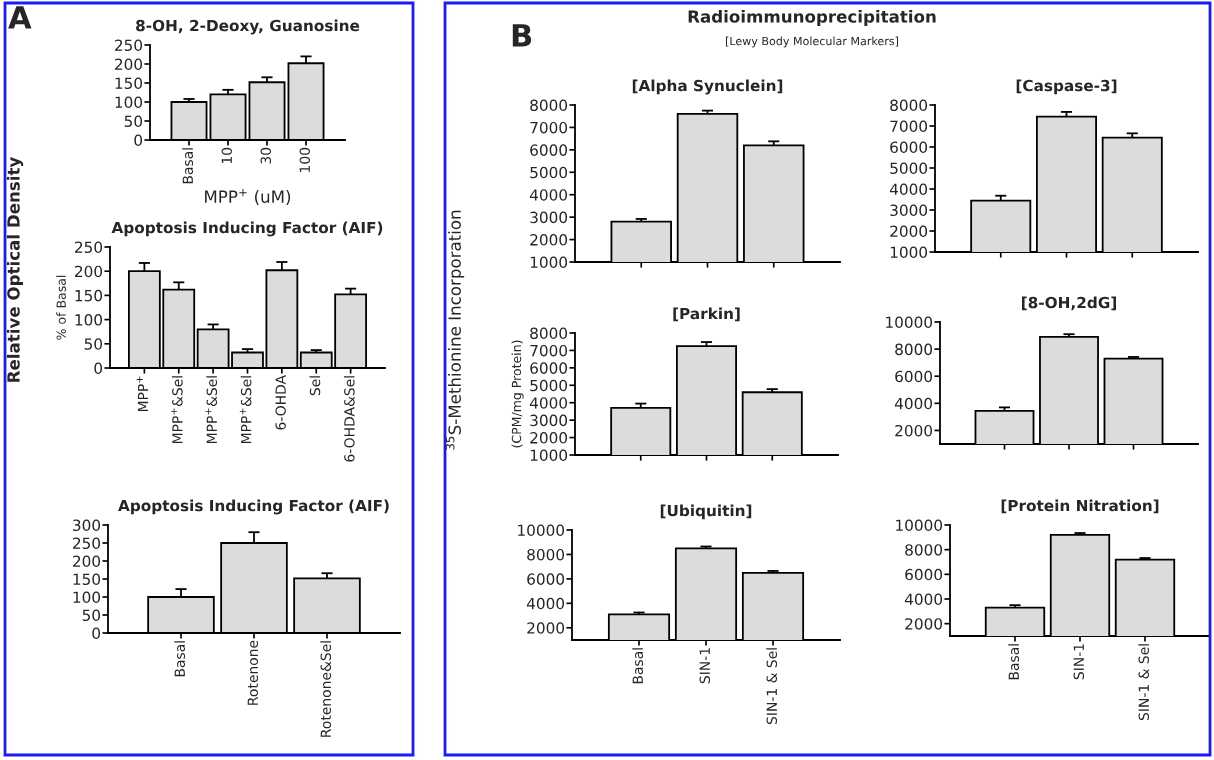 The width and height of the screenshot is (1214, 760). I want to click on text: Radioimmunoprecipitation, so click(812, 18).